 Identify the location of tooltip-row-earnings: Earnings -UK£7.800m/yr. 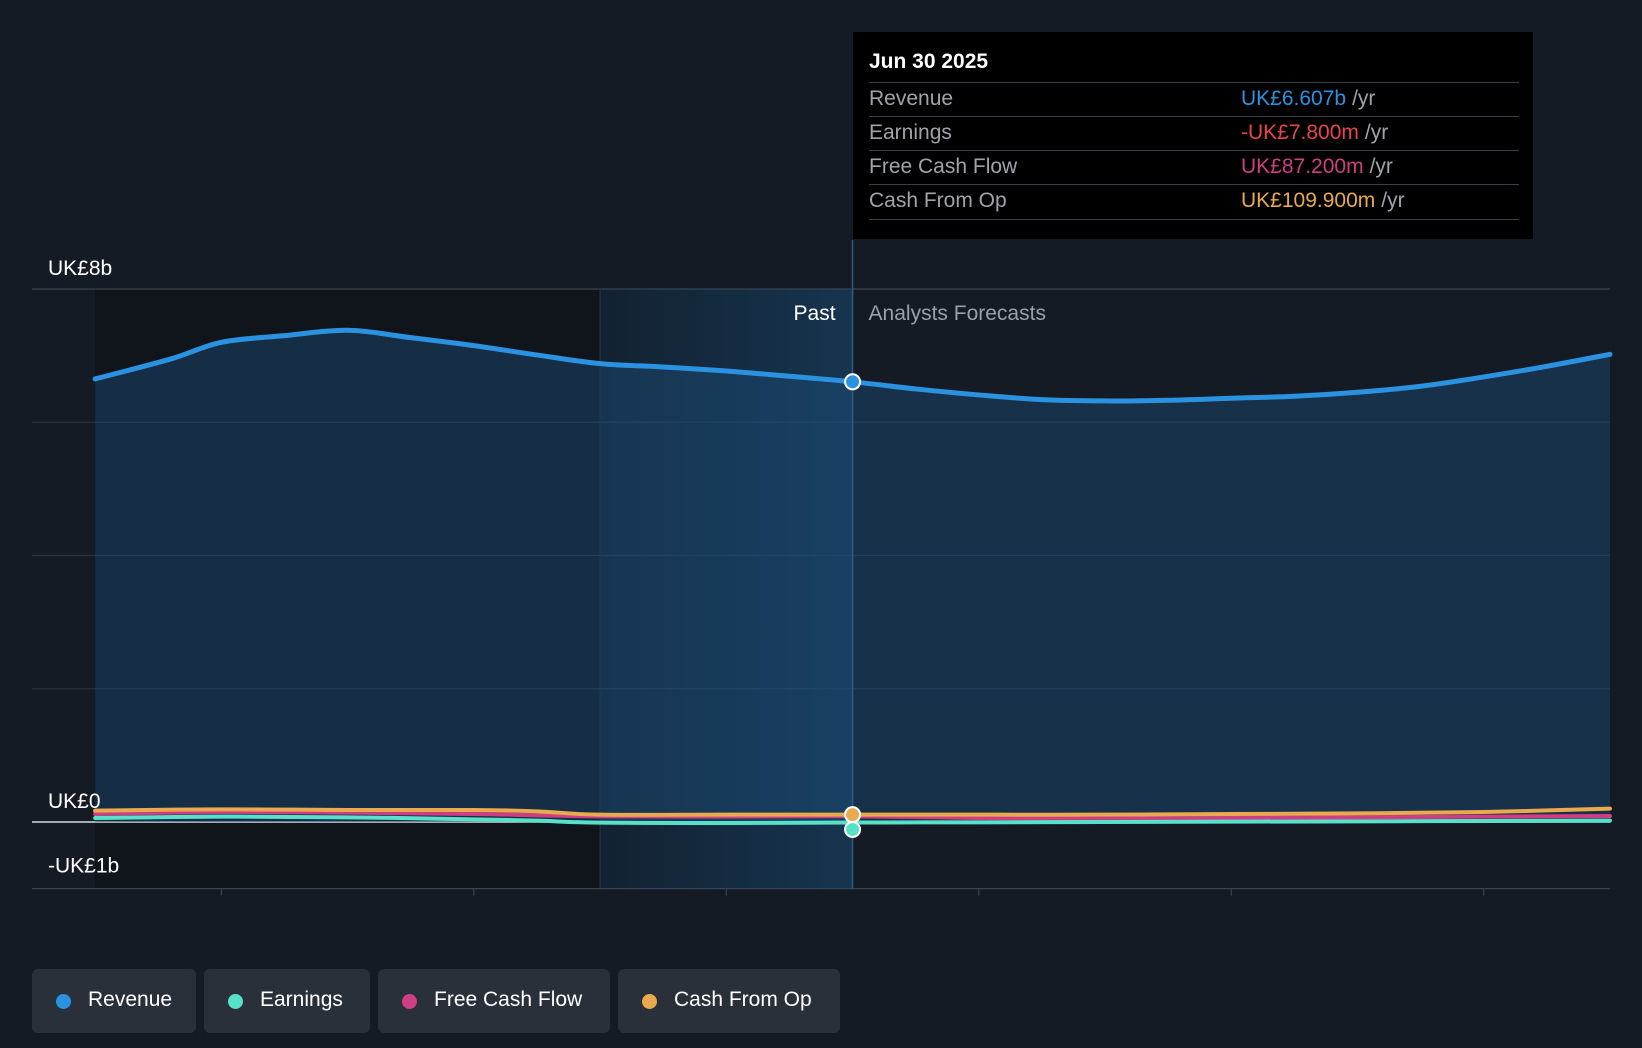
(1194, 133).